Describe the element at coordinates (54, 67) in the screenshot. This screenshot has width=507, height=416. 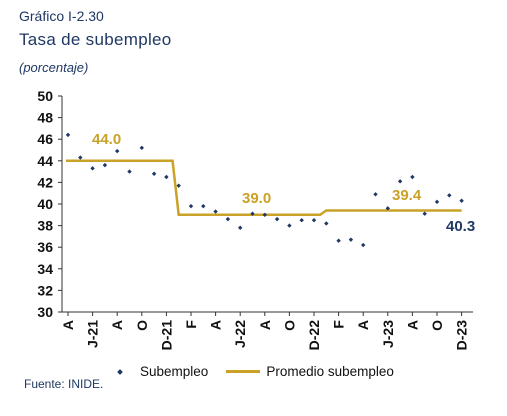
I see `chart-subtitle: (porcentaje)` at that location.